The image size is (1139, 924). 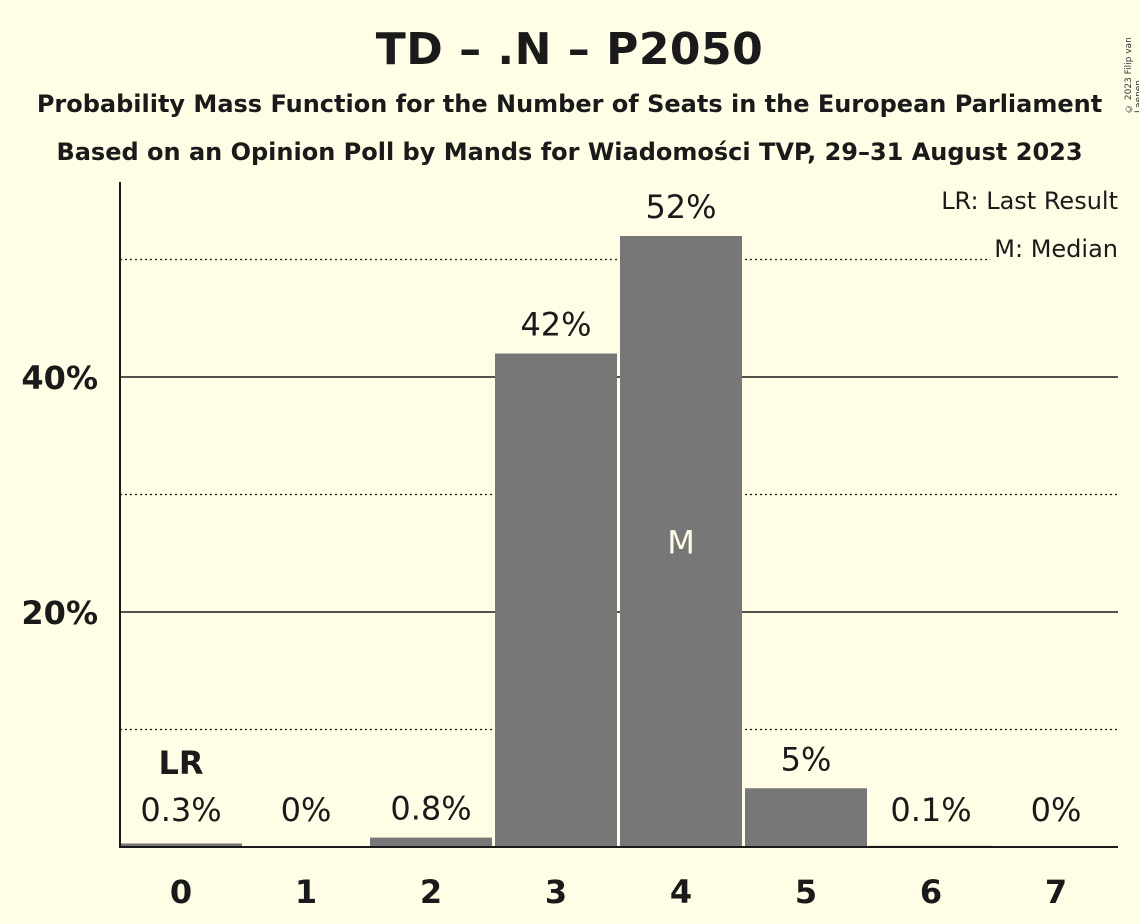 I want to click on x-tick-label: 3, so click(x=556, y=892).